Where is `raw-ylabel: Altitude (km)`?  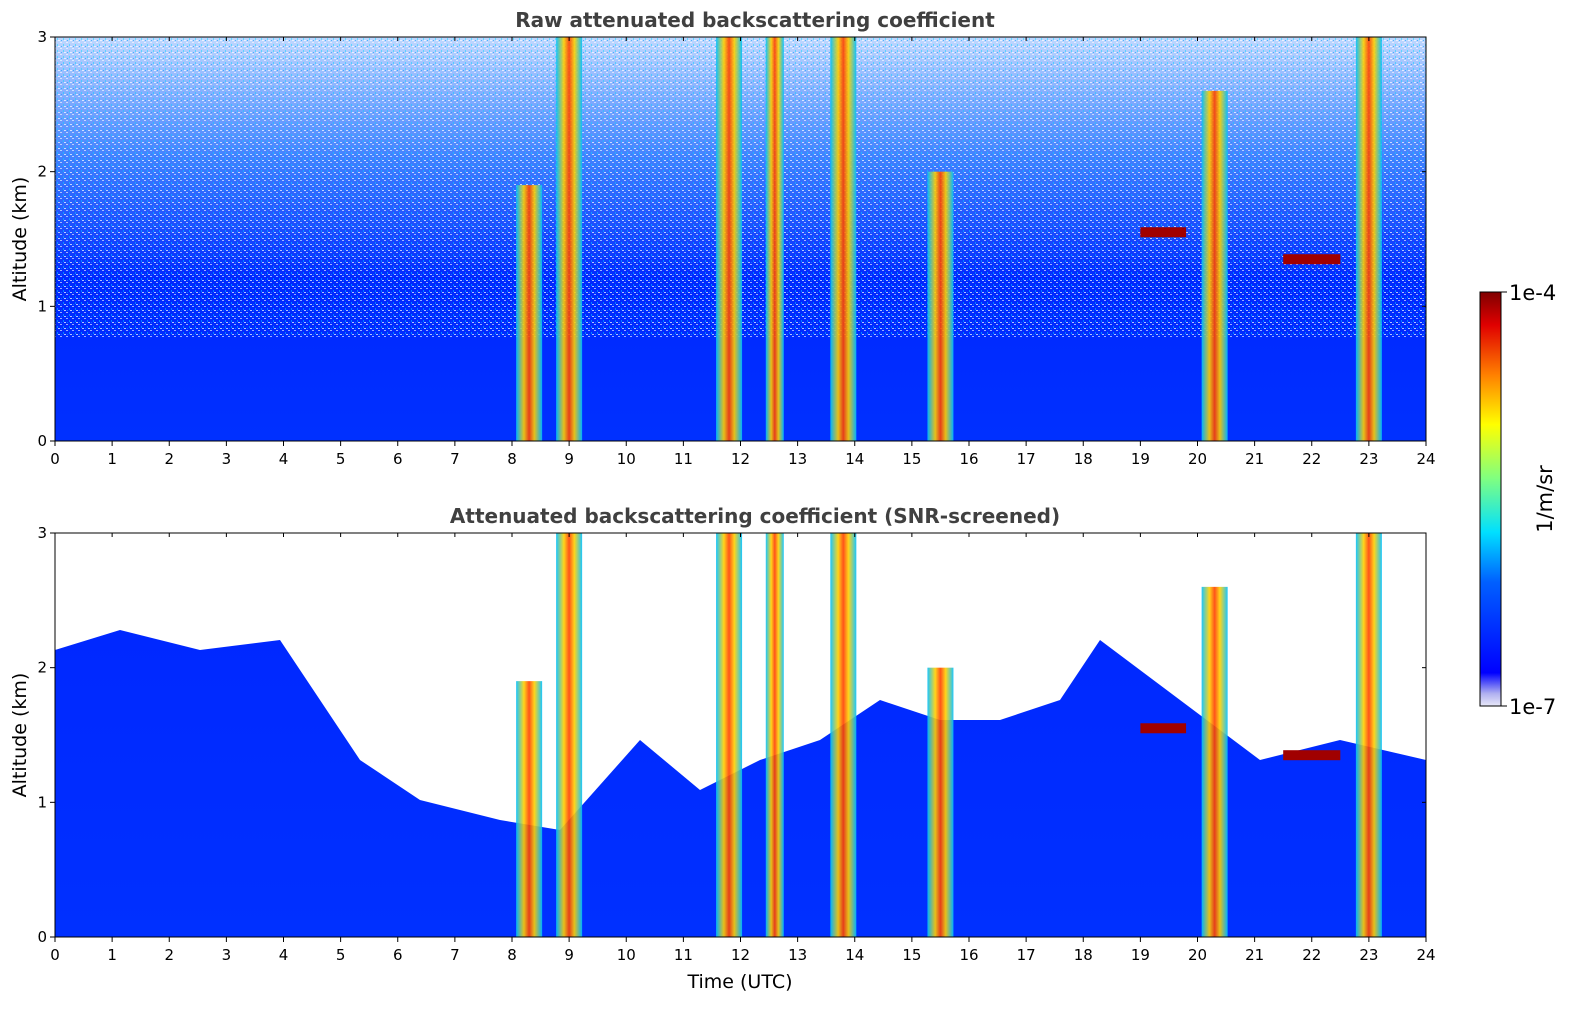 raw-ylabel: Altitude (km) is located at coordinates (20, 239).